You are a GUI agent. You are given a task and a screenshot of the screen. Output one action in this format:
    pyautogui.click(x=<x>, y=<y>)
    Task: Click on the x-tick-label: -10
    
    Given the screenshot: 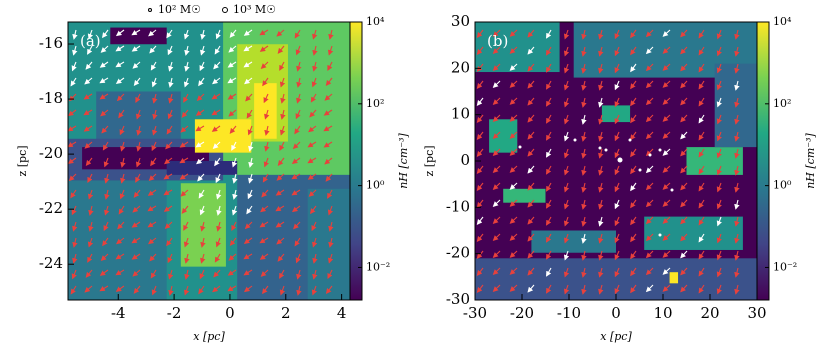 What is the action you would take?
    pyautogui.click(x=569, y=313)
    